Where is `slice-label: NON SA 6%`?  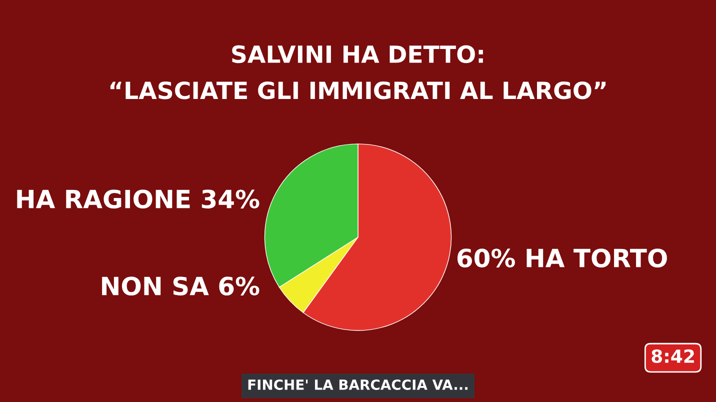
slice-label: NON SA 6% is located at coordinates (181, 286).